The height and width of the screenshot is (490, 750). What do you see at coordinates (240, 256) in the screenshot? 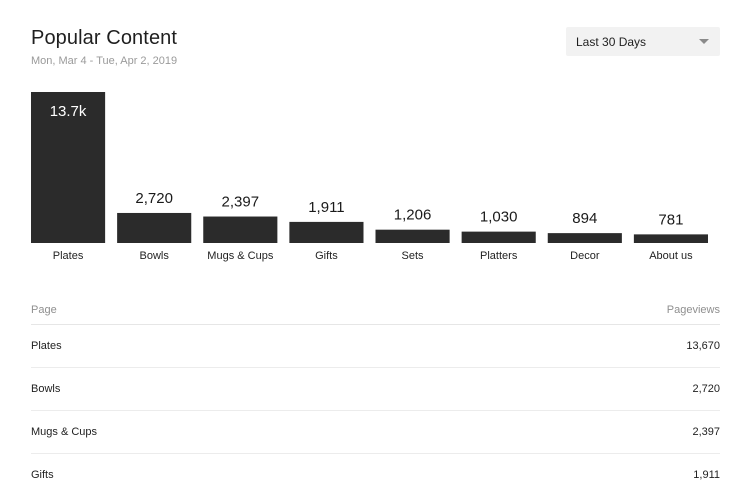
I see `category-label-mugs-cups: Mugs & Cups` at bounding box center [240, 256].